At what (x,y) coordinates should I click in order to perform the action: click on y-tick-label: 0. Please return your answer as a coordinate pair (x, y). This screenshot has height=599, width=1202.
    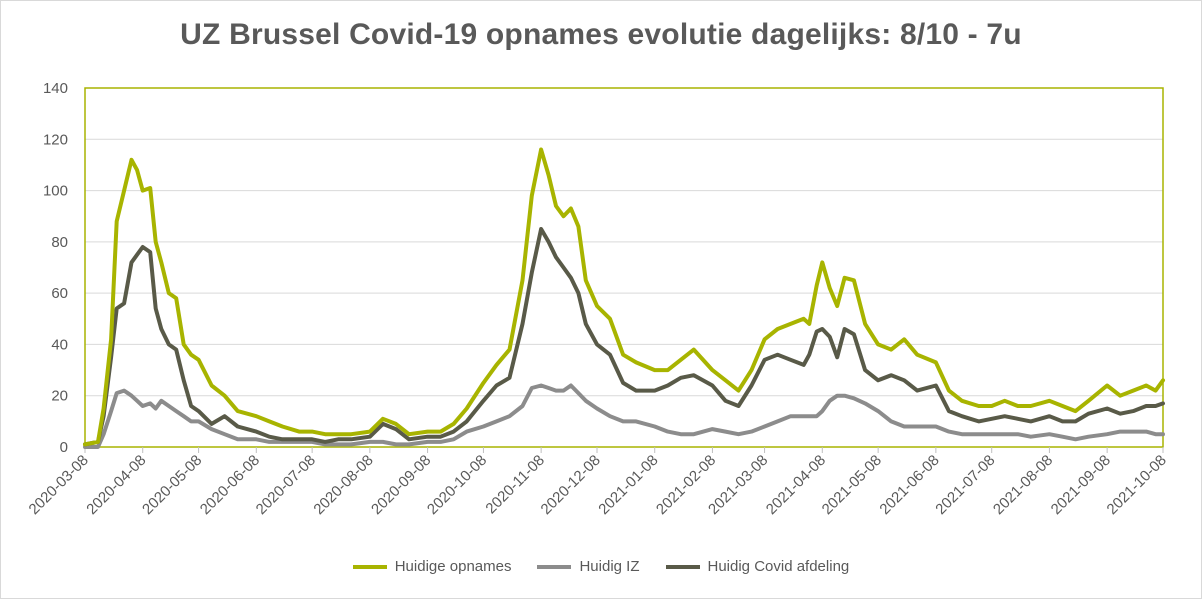
    Looking at the image, I should click on (64, 447).